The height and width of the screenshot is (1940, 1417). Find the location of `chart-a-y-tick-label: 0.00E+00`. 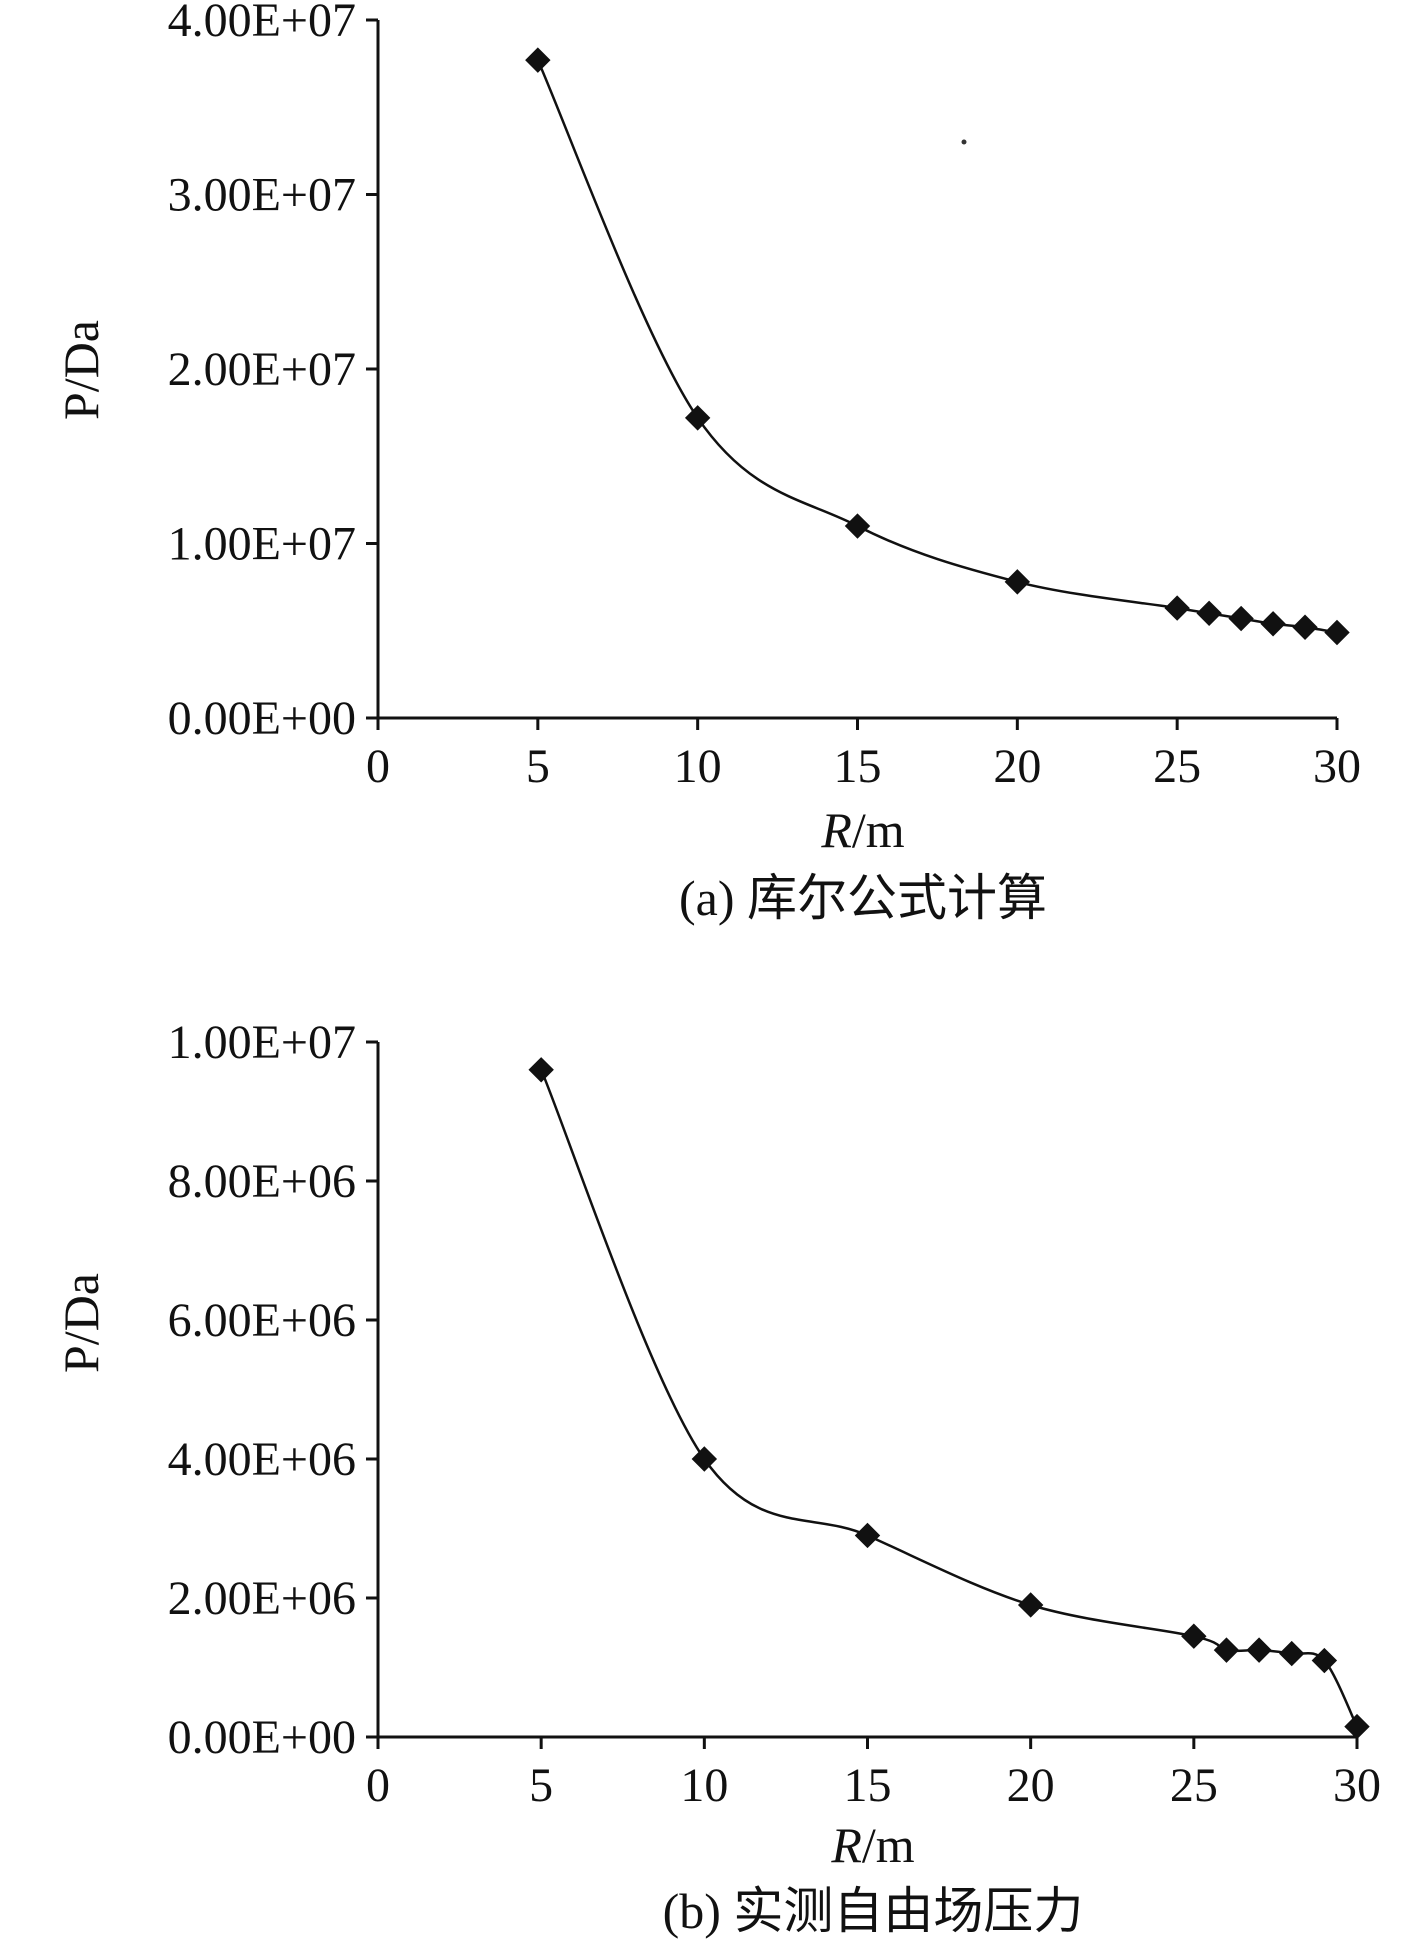

chart-a-y-tick-label: 0.00E+00 is located at coordinates (262, 718).